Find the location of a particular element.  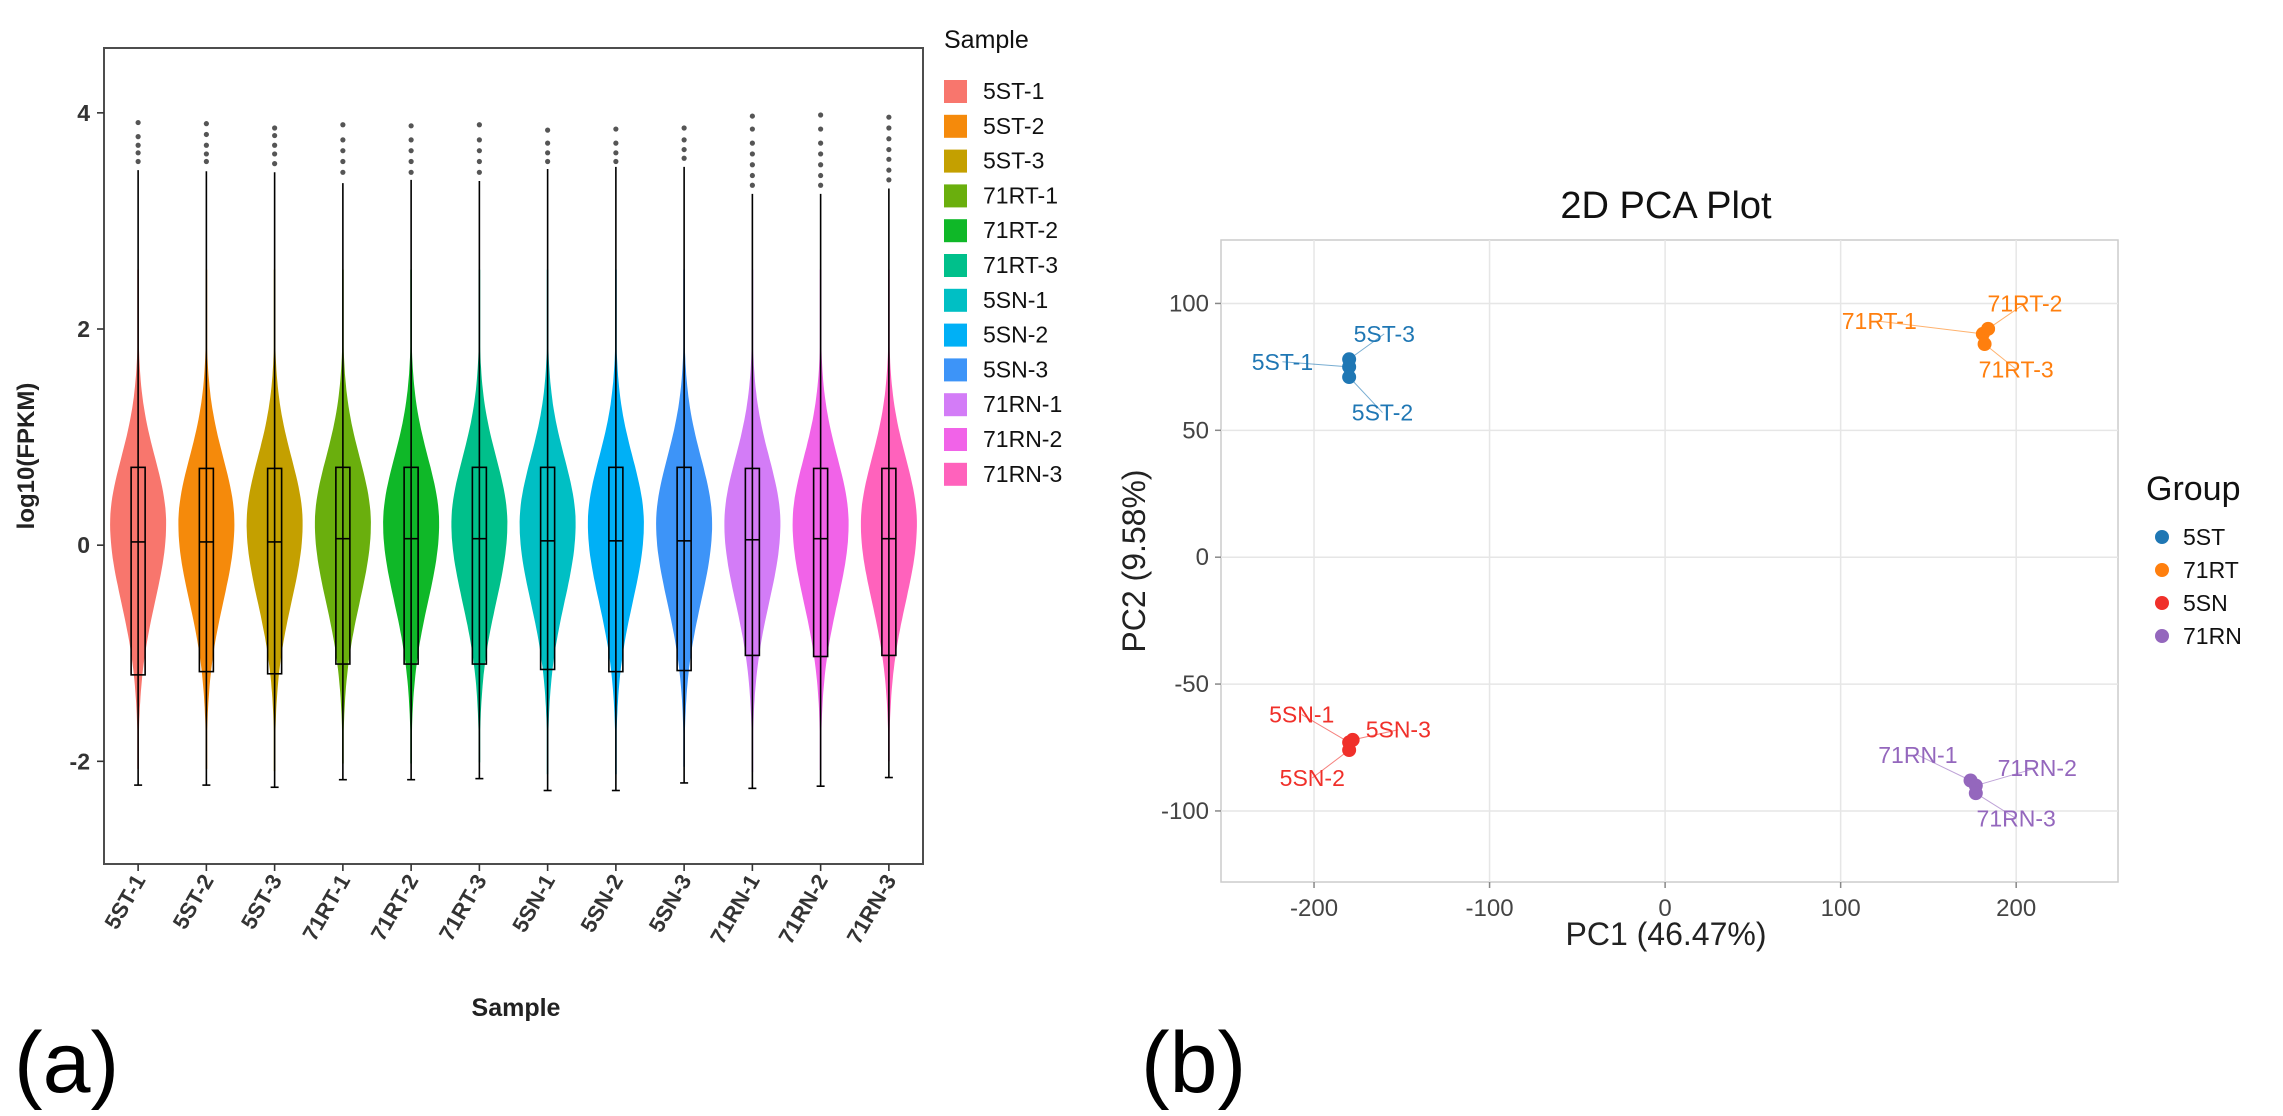

pca-title: 2D PCA Plot is located at coordinates (1666, 206).